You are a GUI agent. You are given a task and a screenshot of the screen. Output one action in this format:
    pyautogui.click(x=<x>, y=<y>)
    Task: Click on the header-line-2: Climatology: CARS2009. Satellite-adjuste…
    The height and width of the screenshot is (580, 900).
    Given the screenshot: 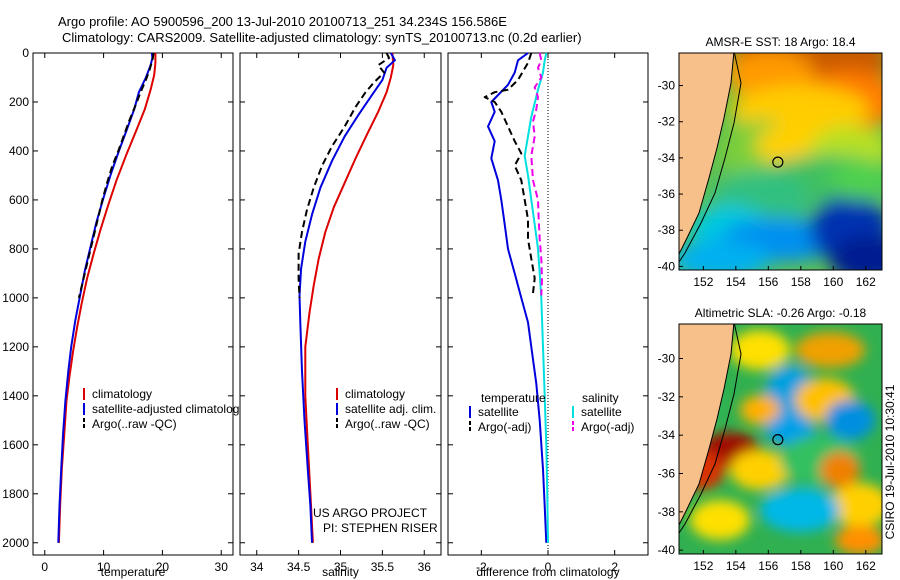 What is the action you would take?
    pyautogui.click(x=322, y=37)
    